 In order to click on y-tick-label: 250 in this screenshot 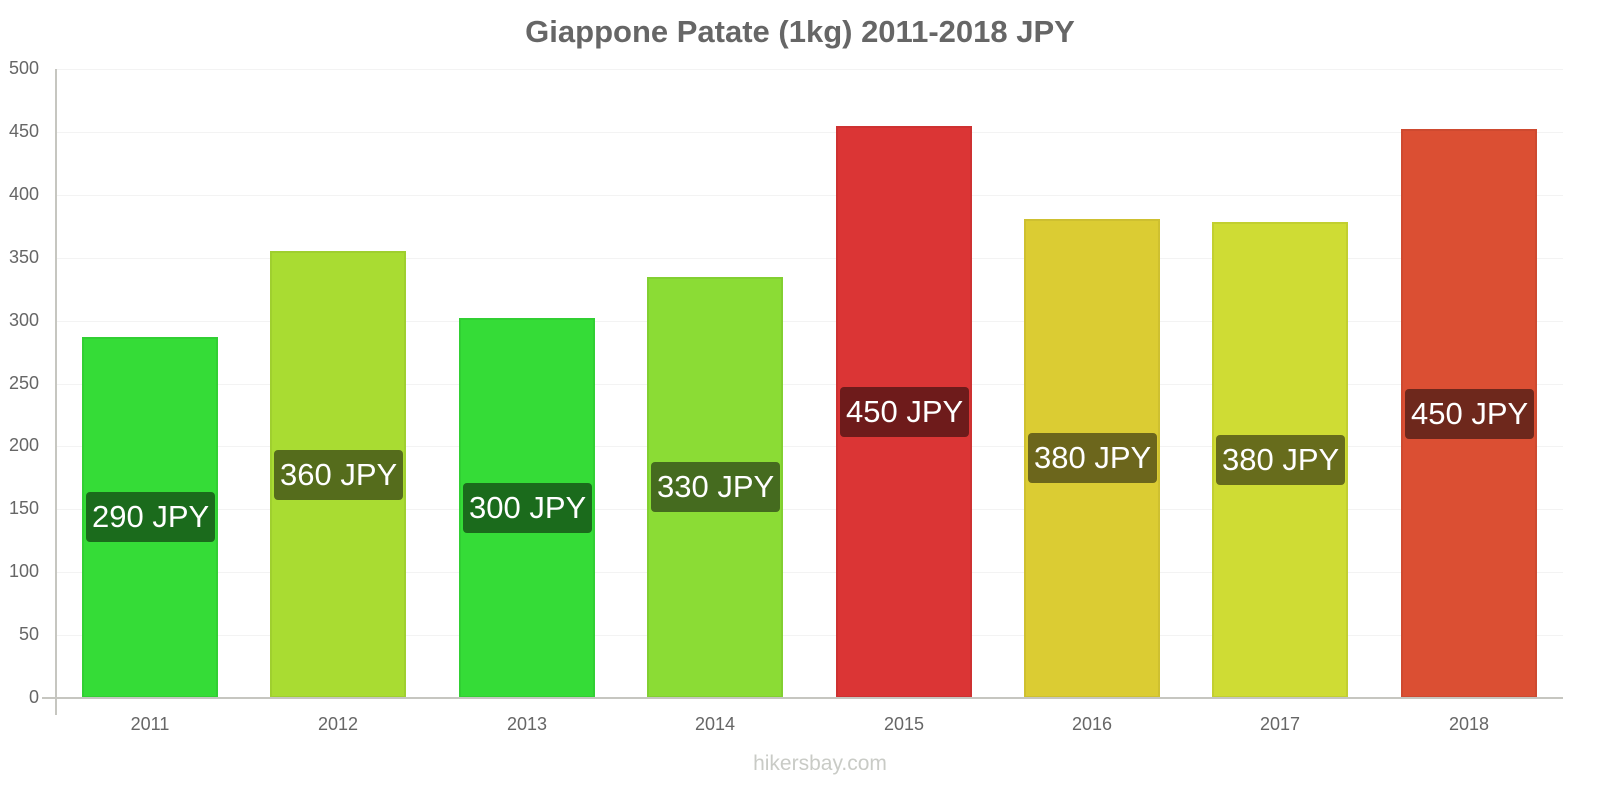, I will do `click(23, 383)`.